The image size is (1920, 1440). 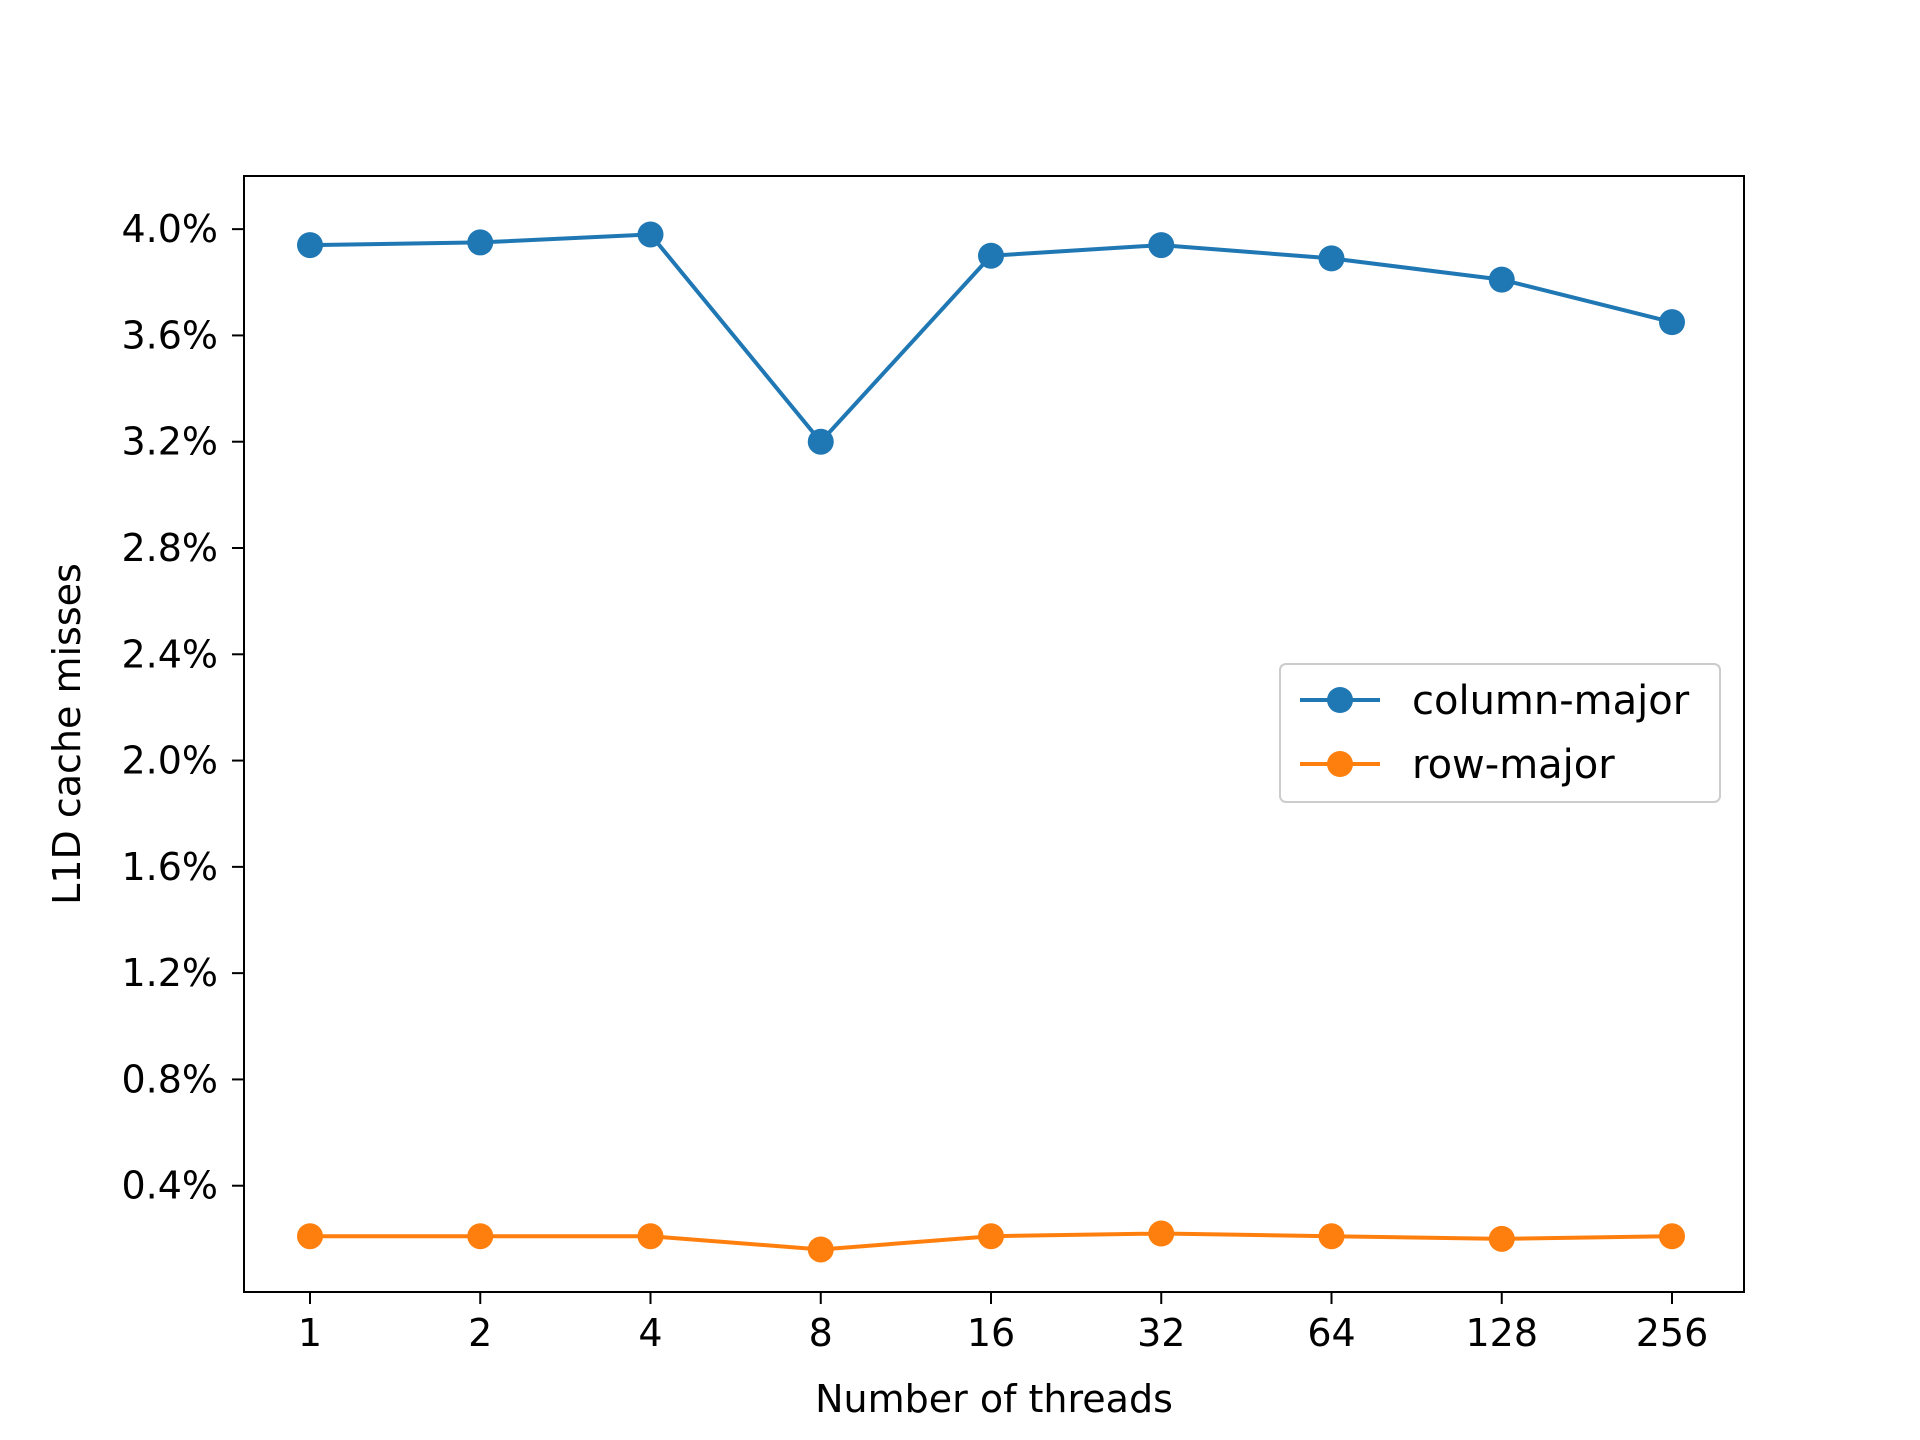 I want to click on x-tick-label: 128, so click(x=1501, y=1333).